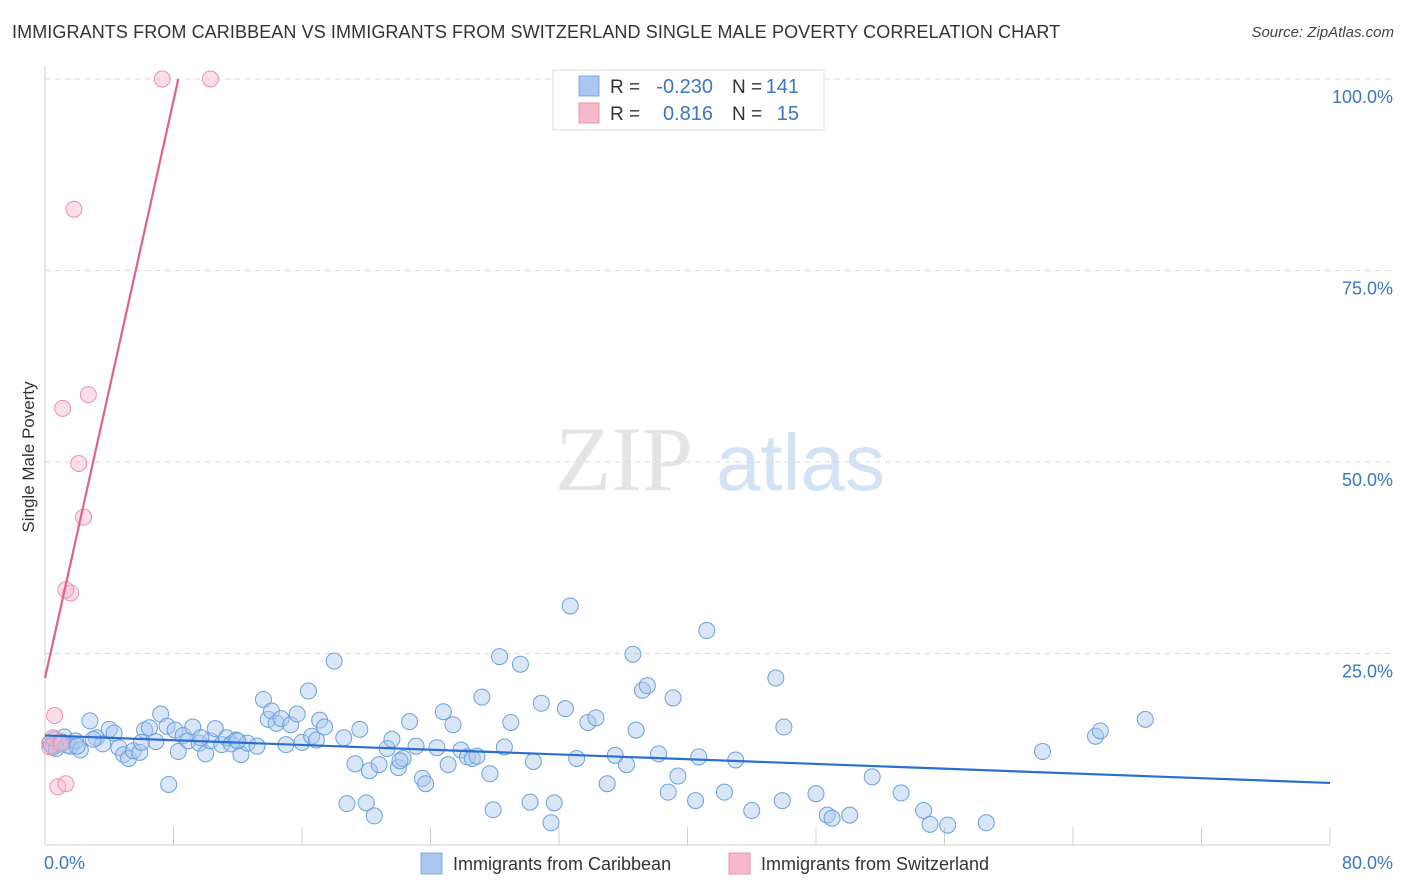 This screenshot has width=1406, height=892. What do you see at coordinates (562, 864) in the screenshot?
I see `legend-label-caribbean: Immigrants from Caribbean` at bounding box center [562, 864].